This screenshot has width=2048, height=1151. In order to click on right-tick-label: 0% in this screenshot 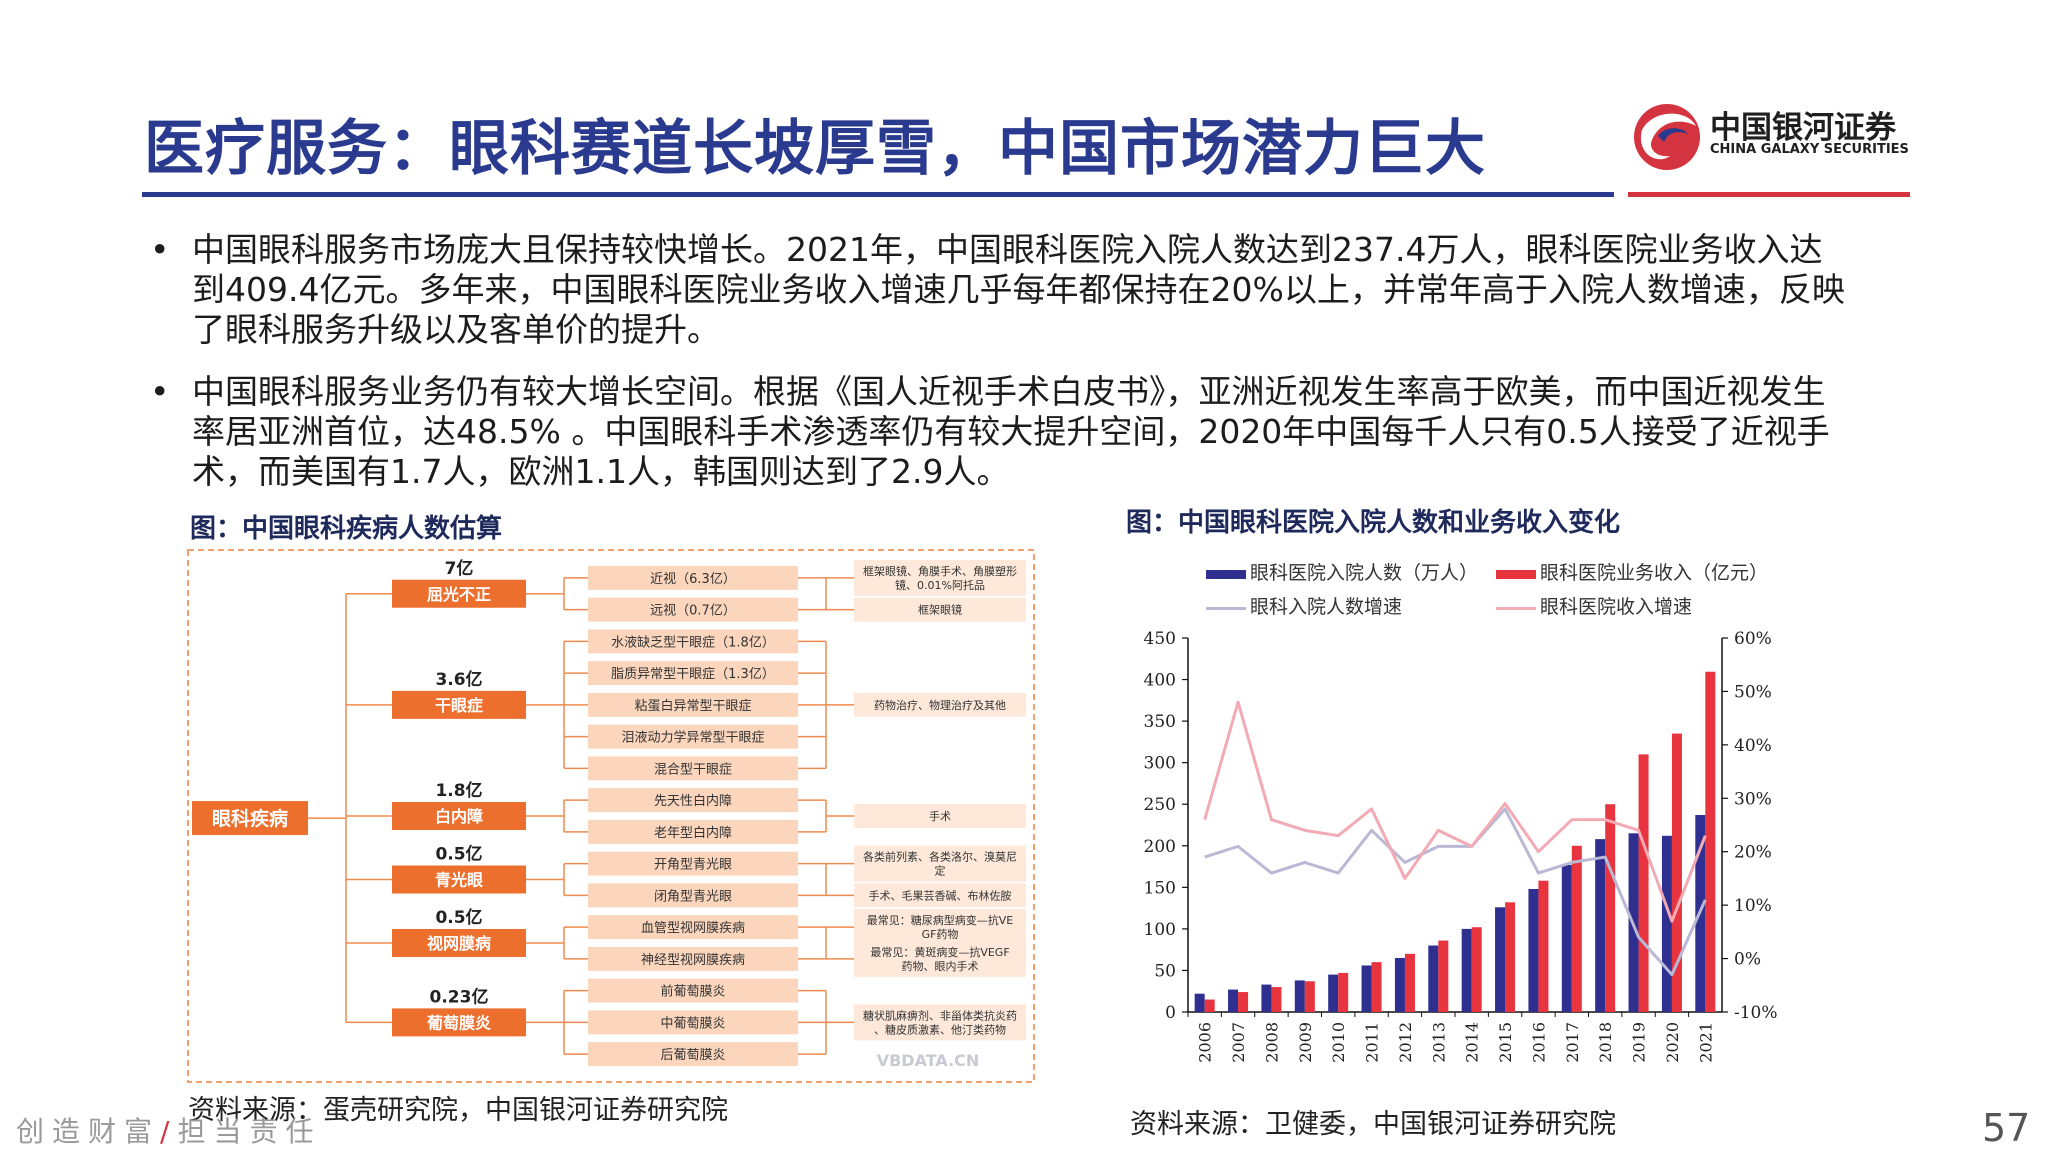, I will do `click(1747, 960)`.